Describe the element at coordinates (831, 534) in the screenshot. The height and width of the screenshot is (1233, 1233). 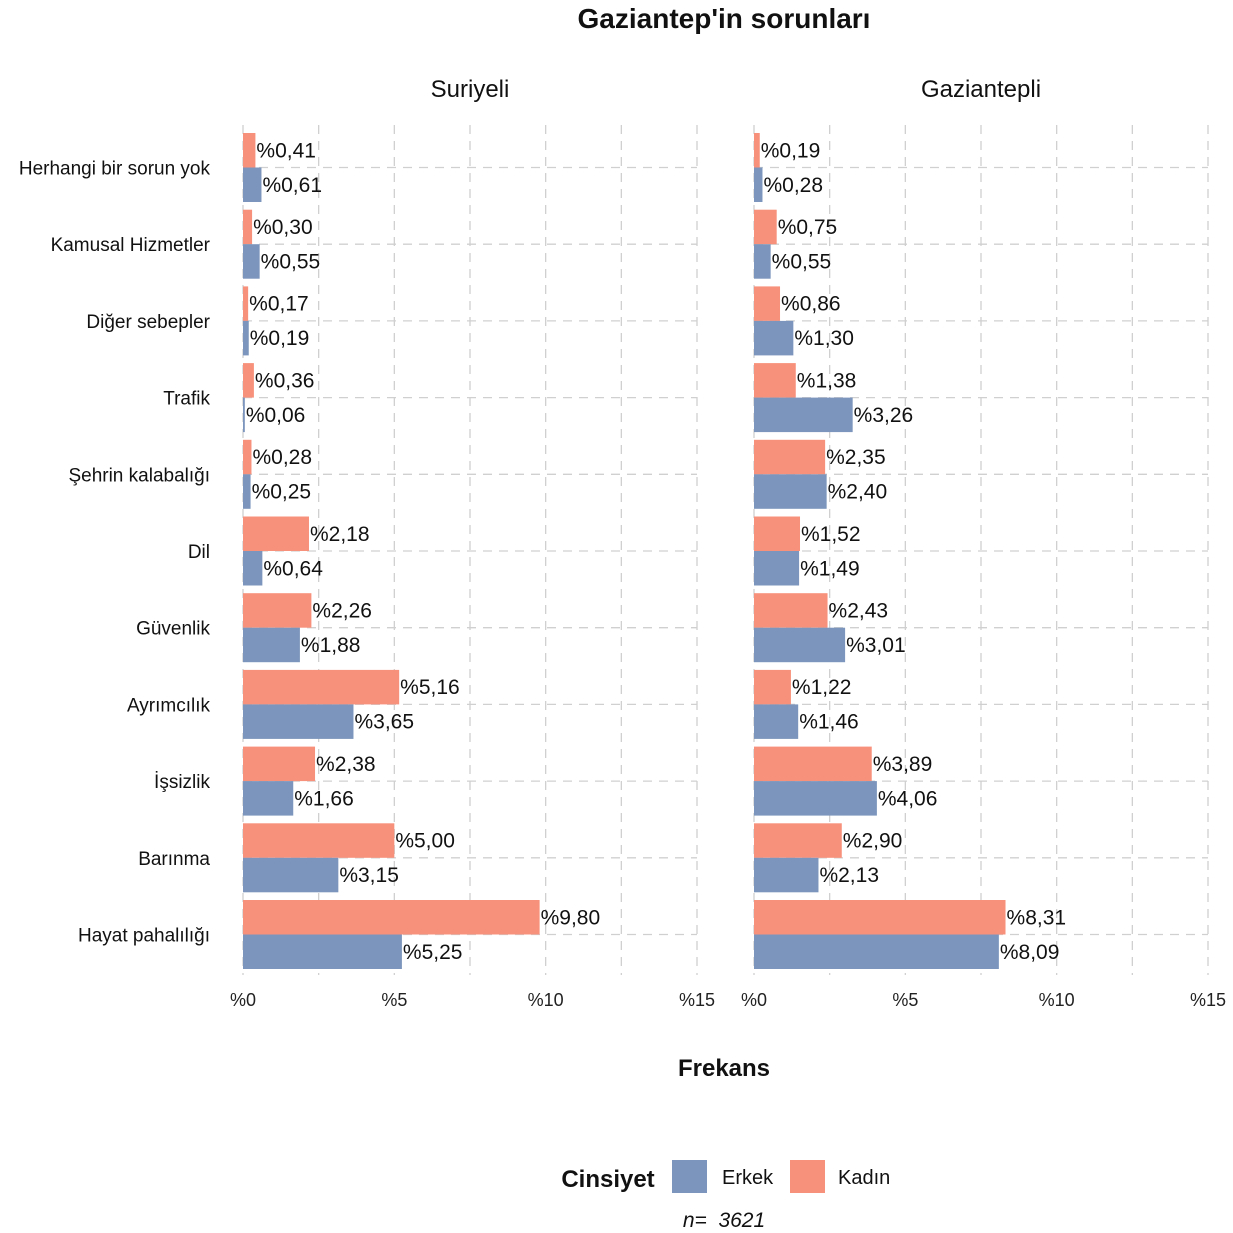
I see `data-label: %1,52` at that location.